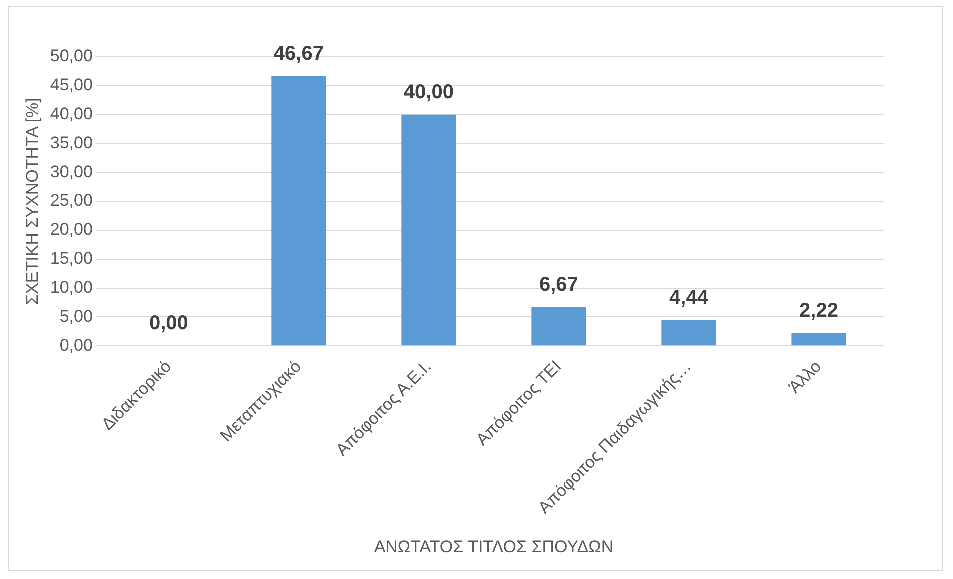 This screenshot has width=953, height=579. What do you see at coordinates (71, 172) in the screenshot?
I see `y-tick-label: 30,00` at bounding box center [71, 172].